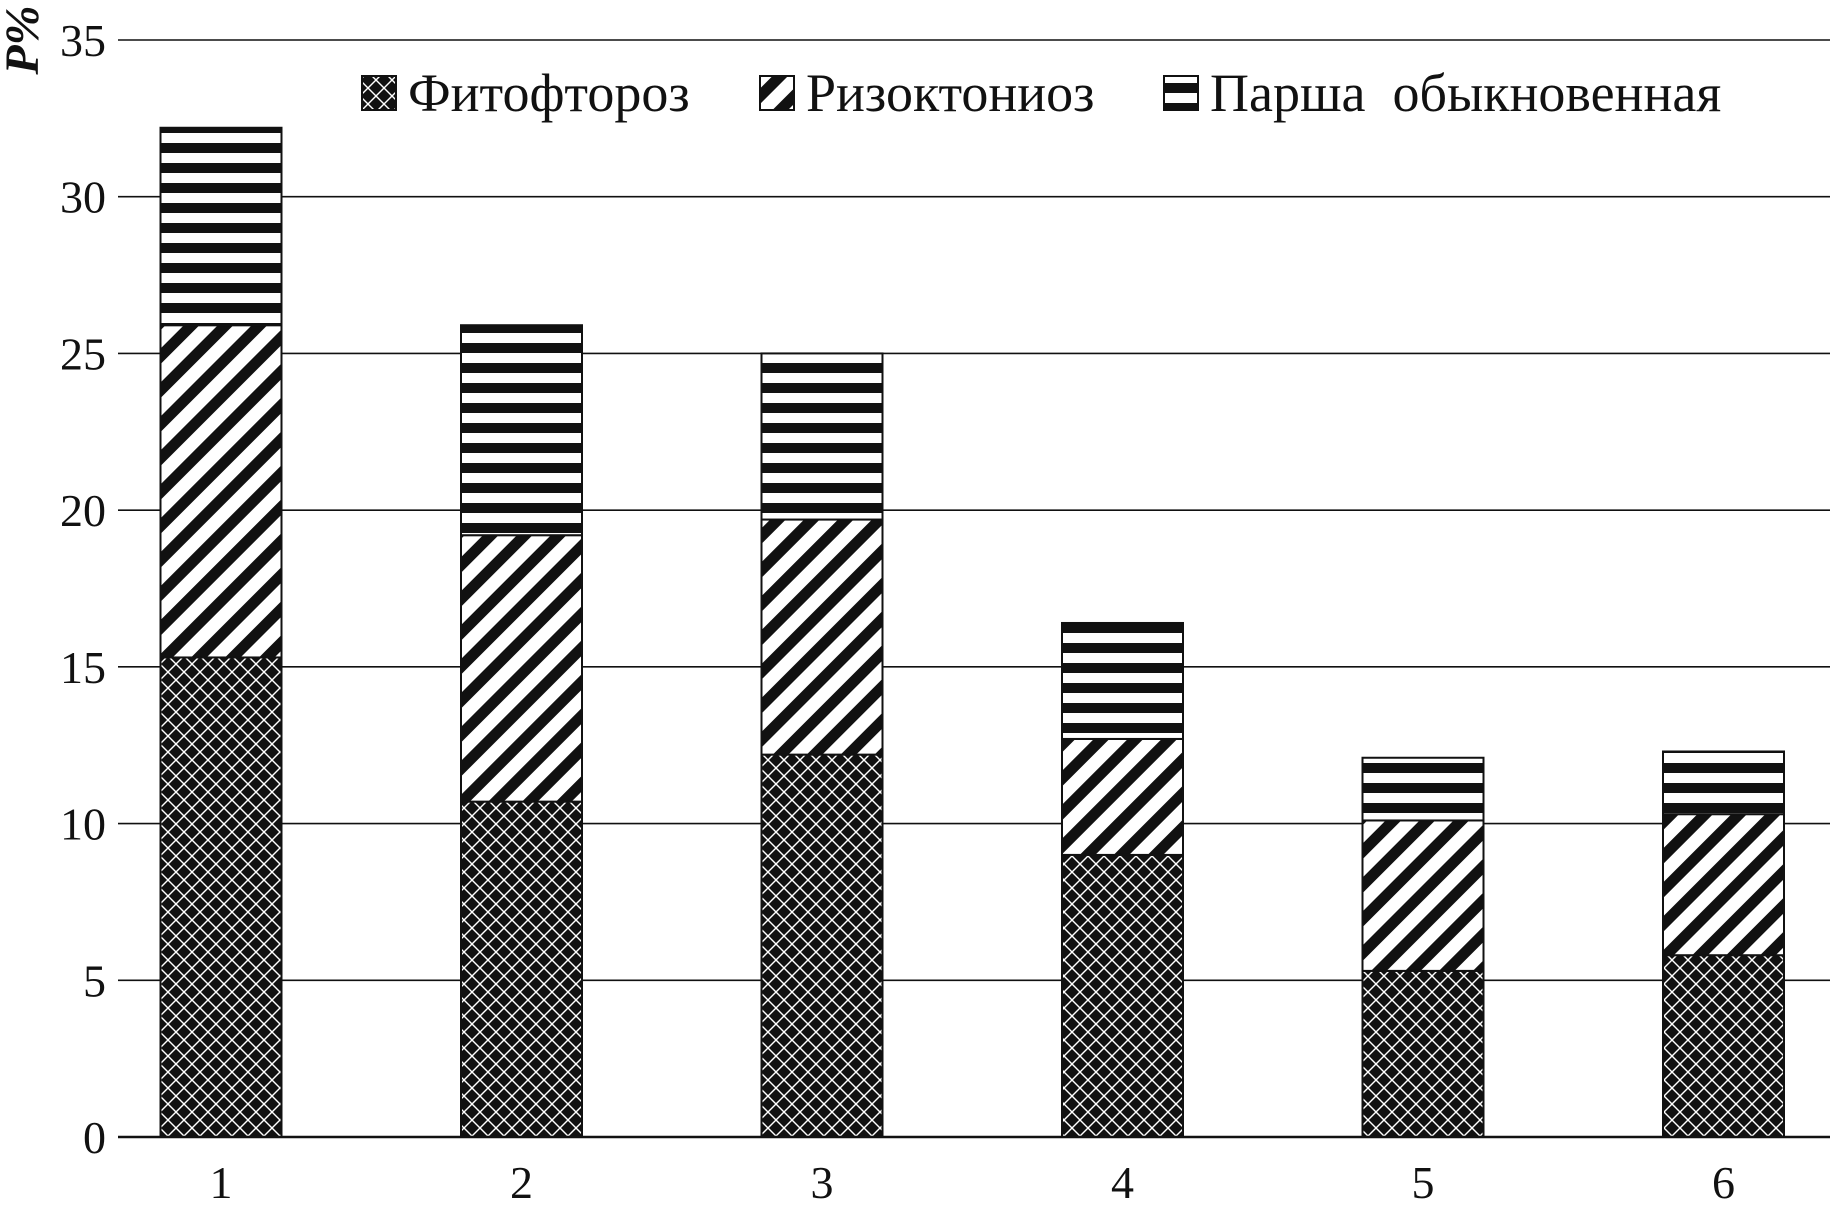 The height and width of the screenshot is (1210, 1830). I want to click on legend-swatch-rhizoctonia, so click(777, 93).